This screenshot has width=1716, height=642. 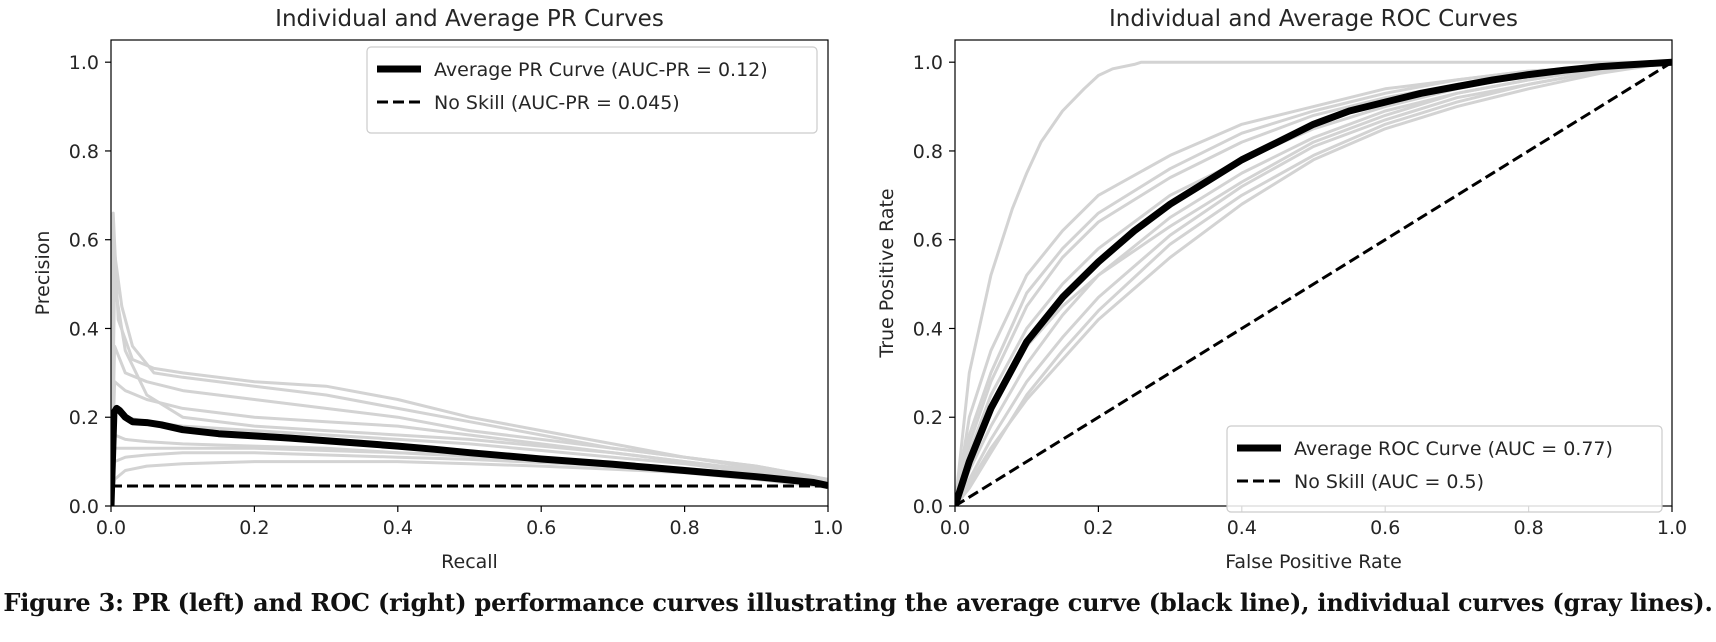 What do you see at coordinates (1453, 449) in the screenshot?
I see `legend-entry-label: Average ROC Curve (AUC = 0.77)` at bounding box center [1453, 449].